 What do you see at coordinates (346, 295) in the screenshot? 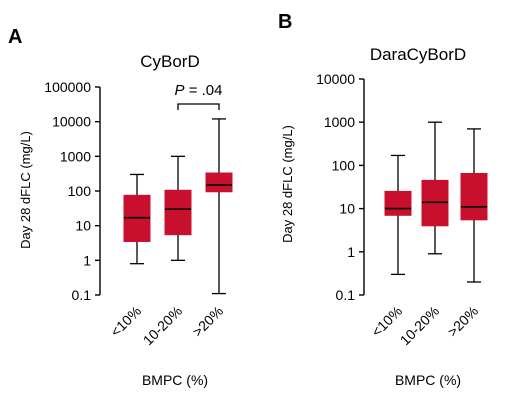
I see `panel-b-y-tick-label: 0.1` at bounding box center [346, 295].